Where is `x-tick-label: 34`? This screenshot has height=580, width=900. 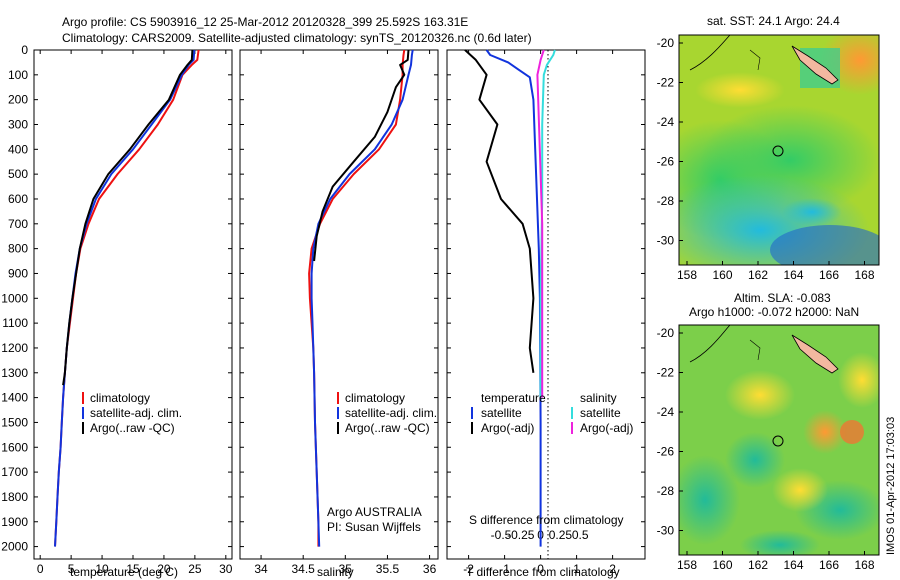
x-tick-label: 34 is located at coordinates (261, 569).